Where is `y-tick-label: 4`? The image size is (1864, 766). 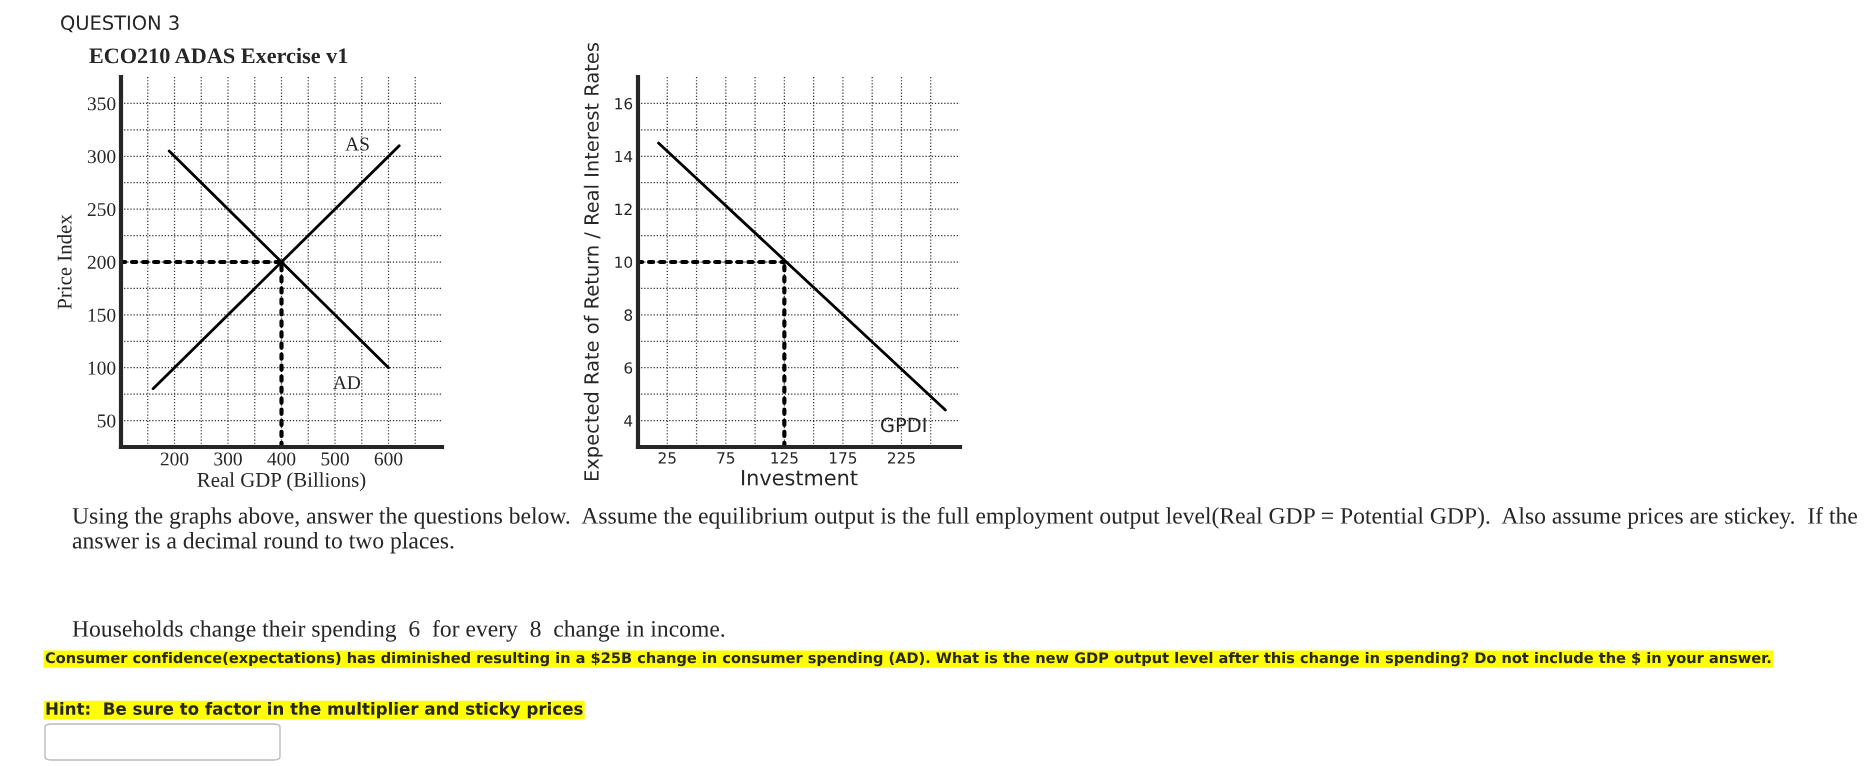
y-tick-label: 4 is located at coordinates (628, 421).